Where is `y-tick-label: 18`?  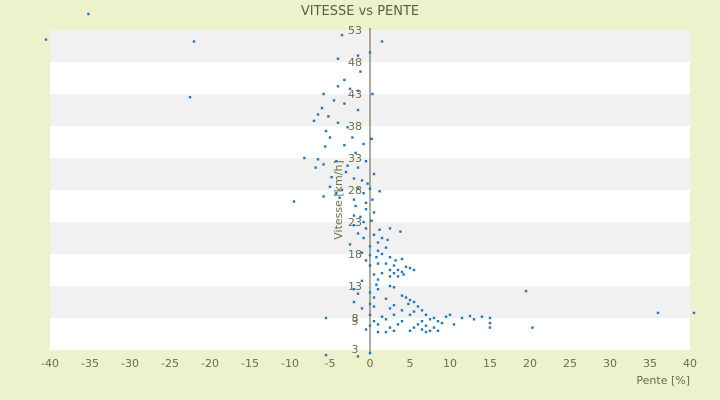
y-tick-label: 18 is located at coordinates (355, 254).